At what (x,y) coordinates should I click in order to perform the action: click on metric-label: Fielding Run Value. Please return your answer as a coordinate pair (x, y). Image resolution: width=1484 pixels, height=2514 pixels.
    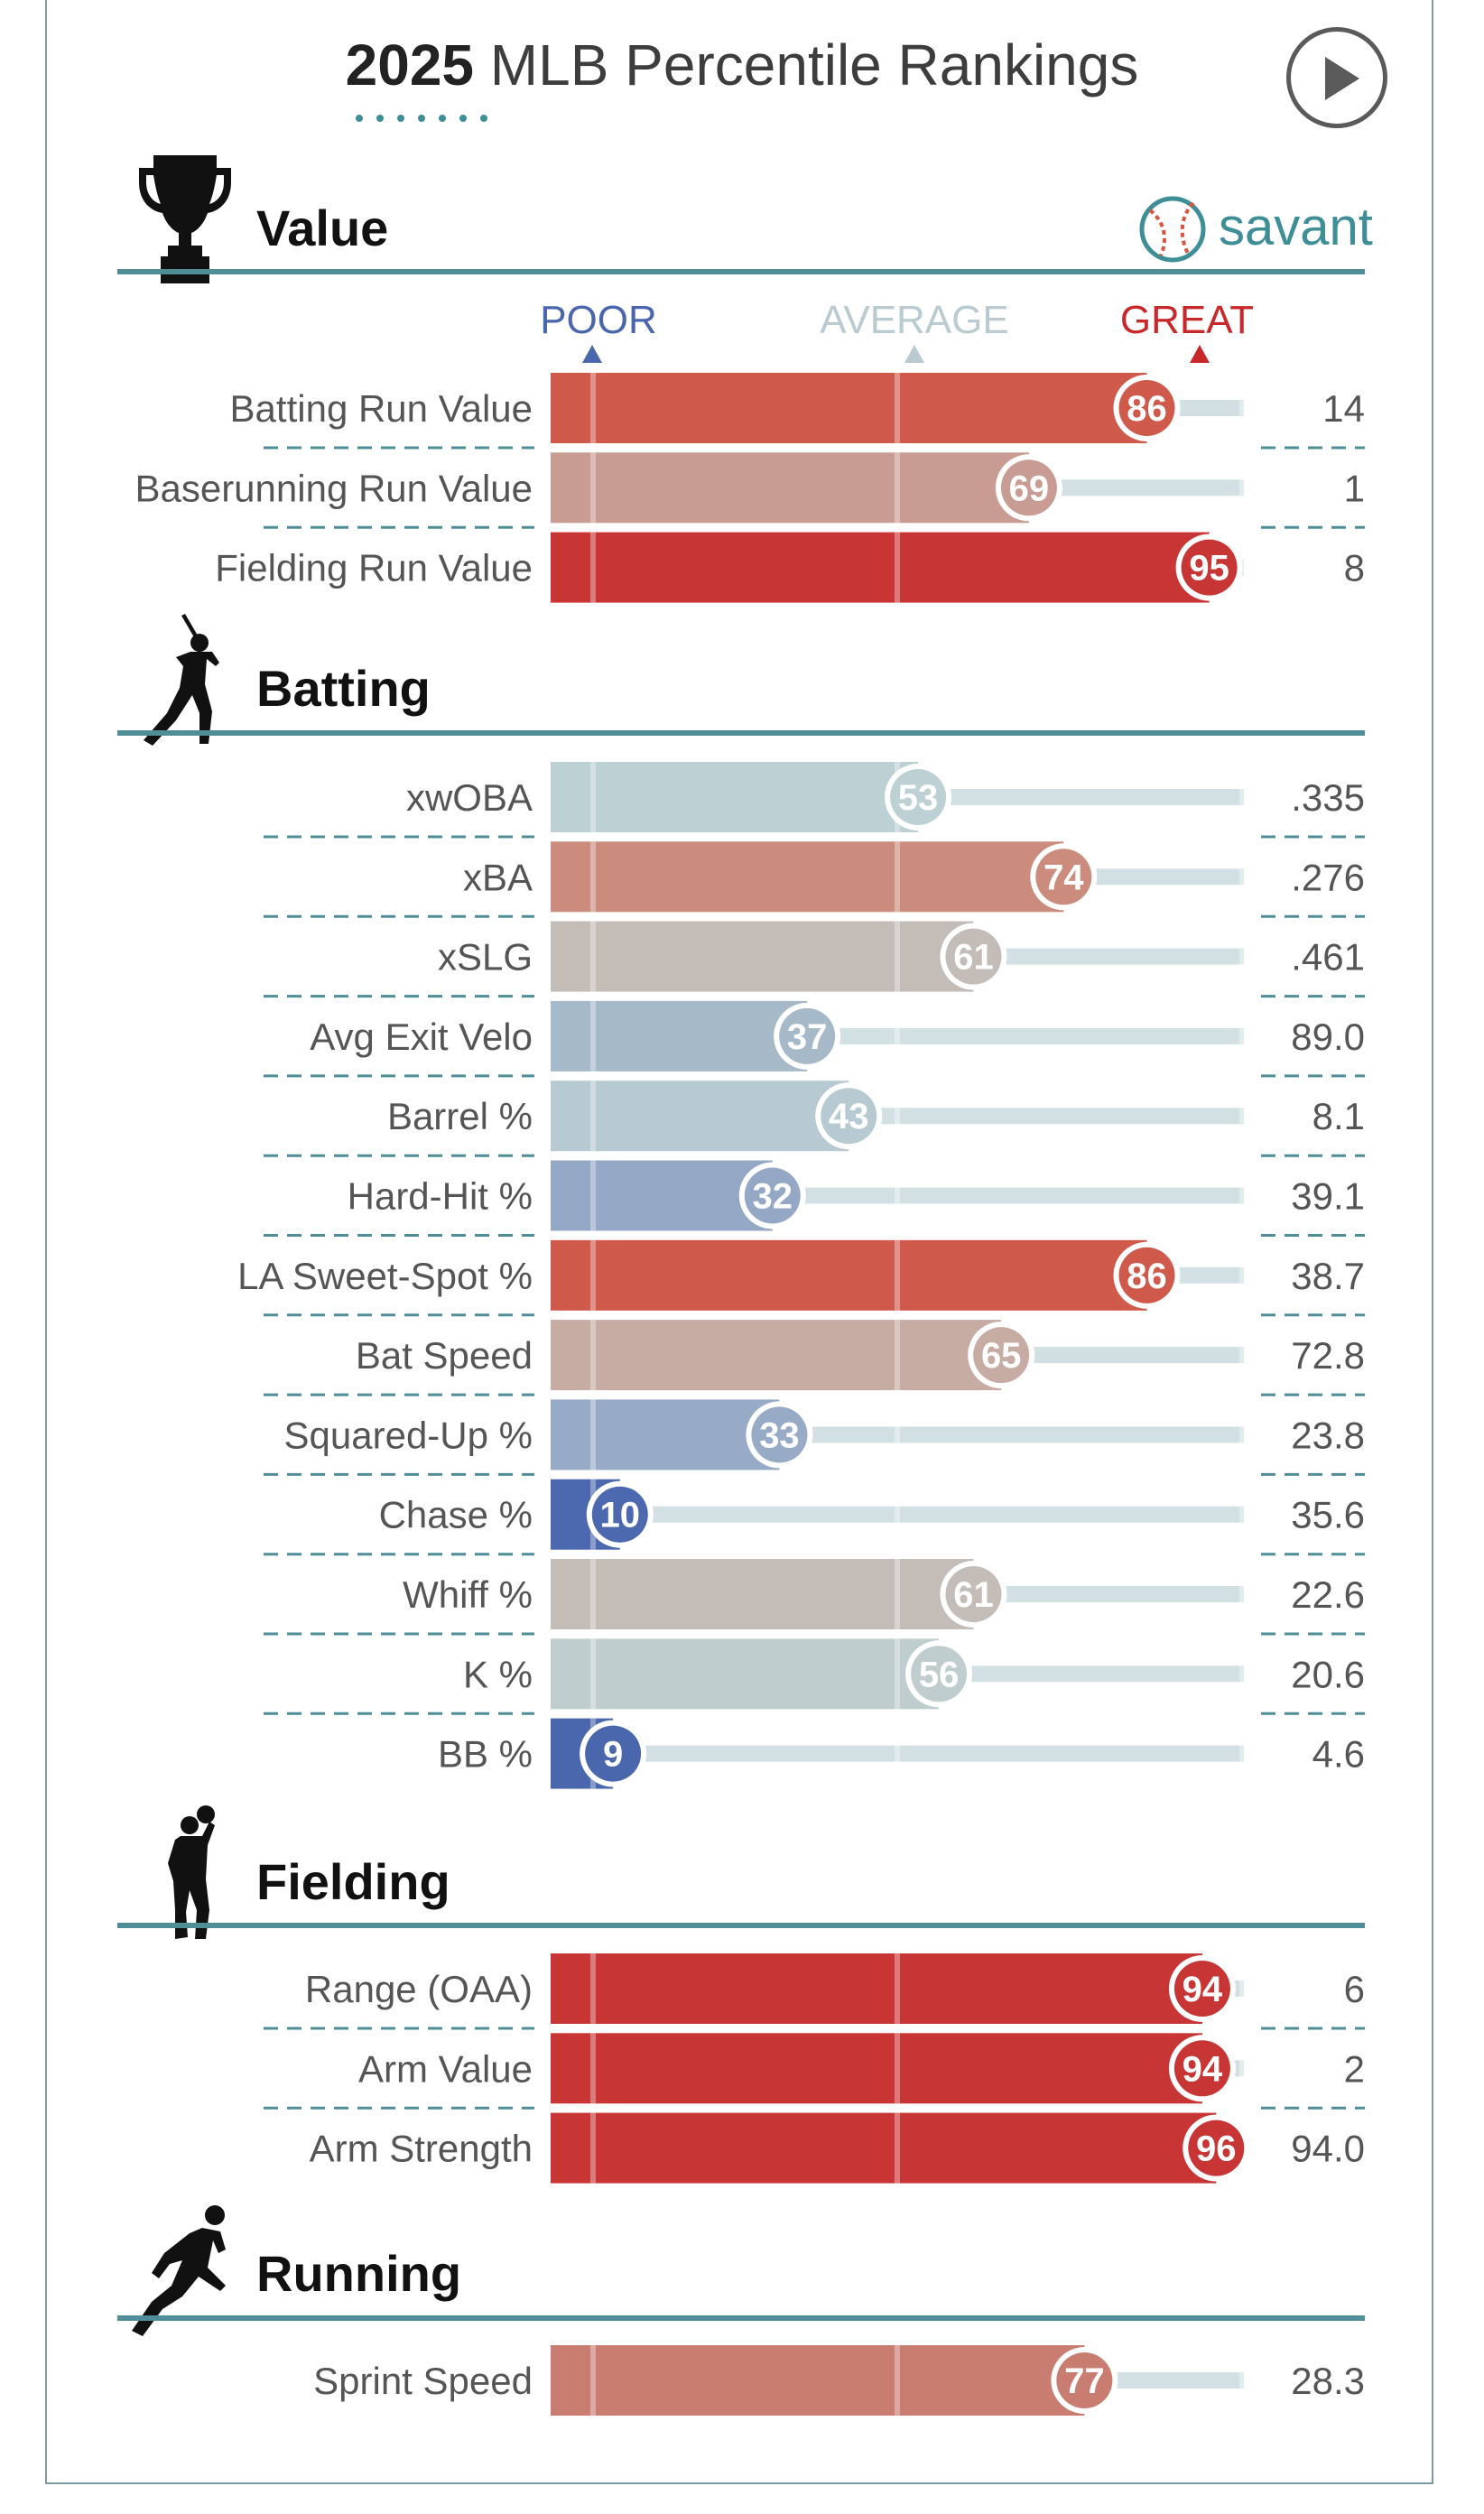
    Looking at the image, I should click on (374, 568).